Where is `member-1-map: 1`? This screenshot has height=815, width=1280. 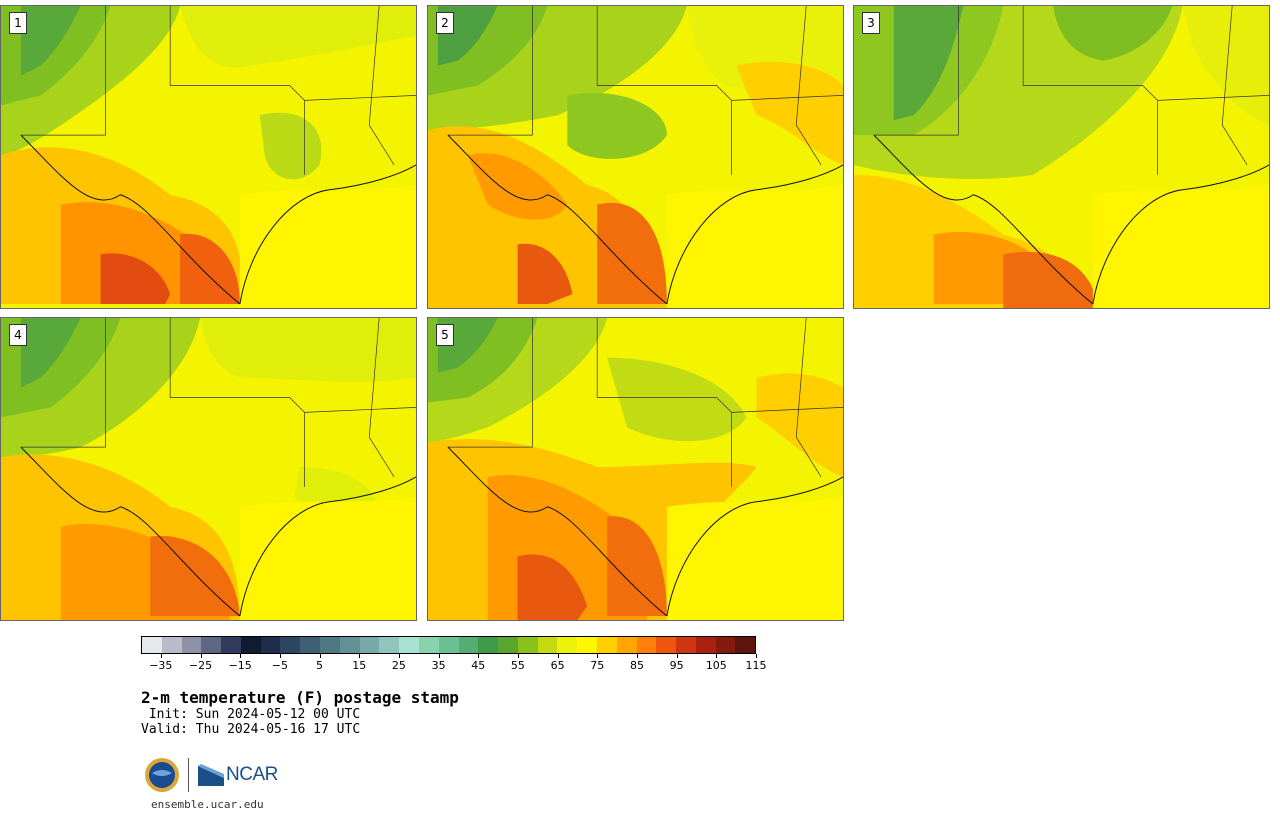
member-1-map: 1 is located at coordinates (208, 157).